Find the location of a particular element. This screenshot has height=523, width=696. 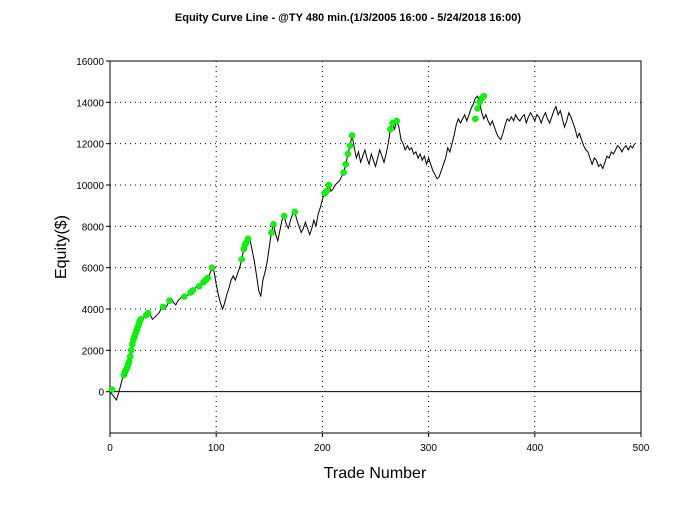

y-tick-label: 16000 is located at coordinates (90, 62).